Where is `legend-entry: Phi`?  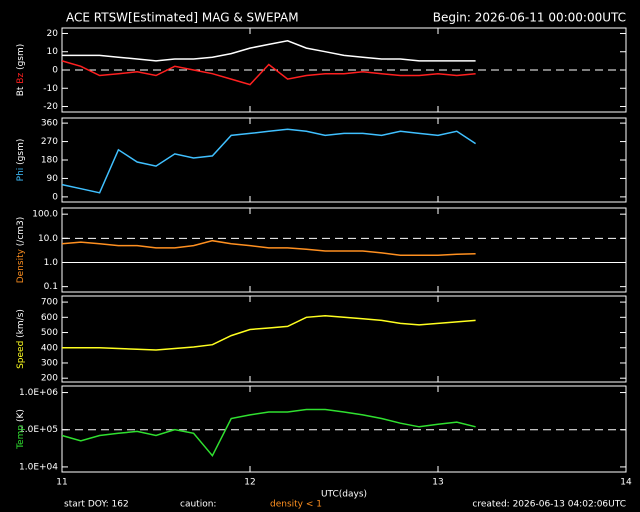
legend-entry: Phi is located at coordinates (21, 175).